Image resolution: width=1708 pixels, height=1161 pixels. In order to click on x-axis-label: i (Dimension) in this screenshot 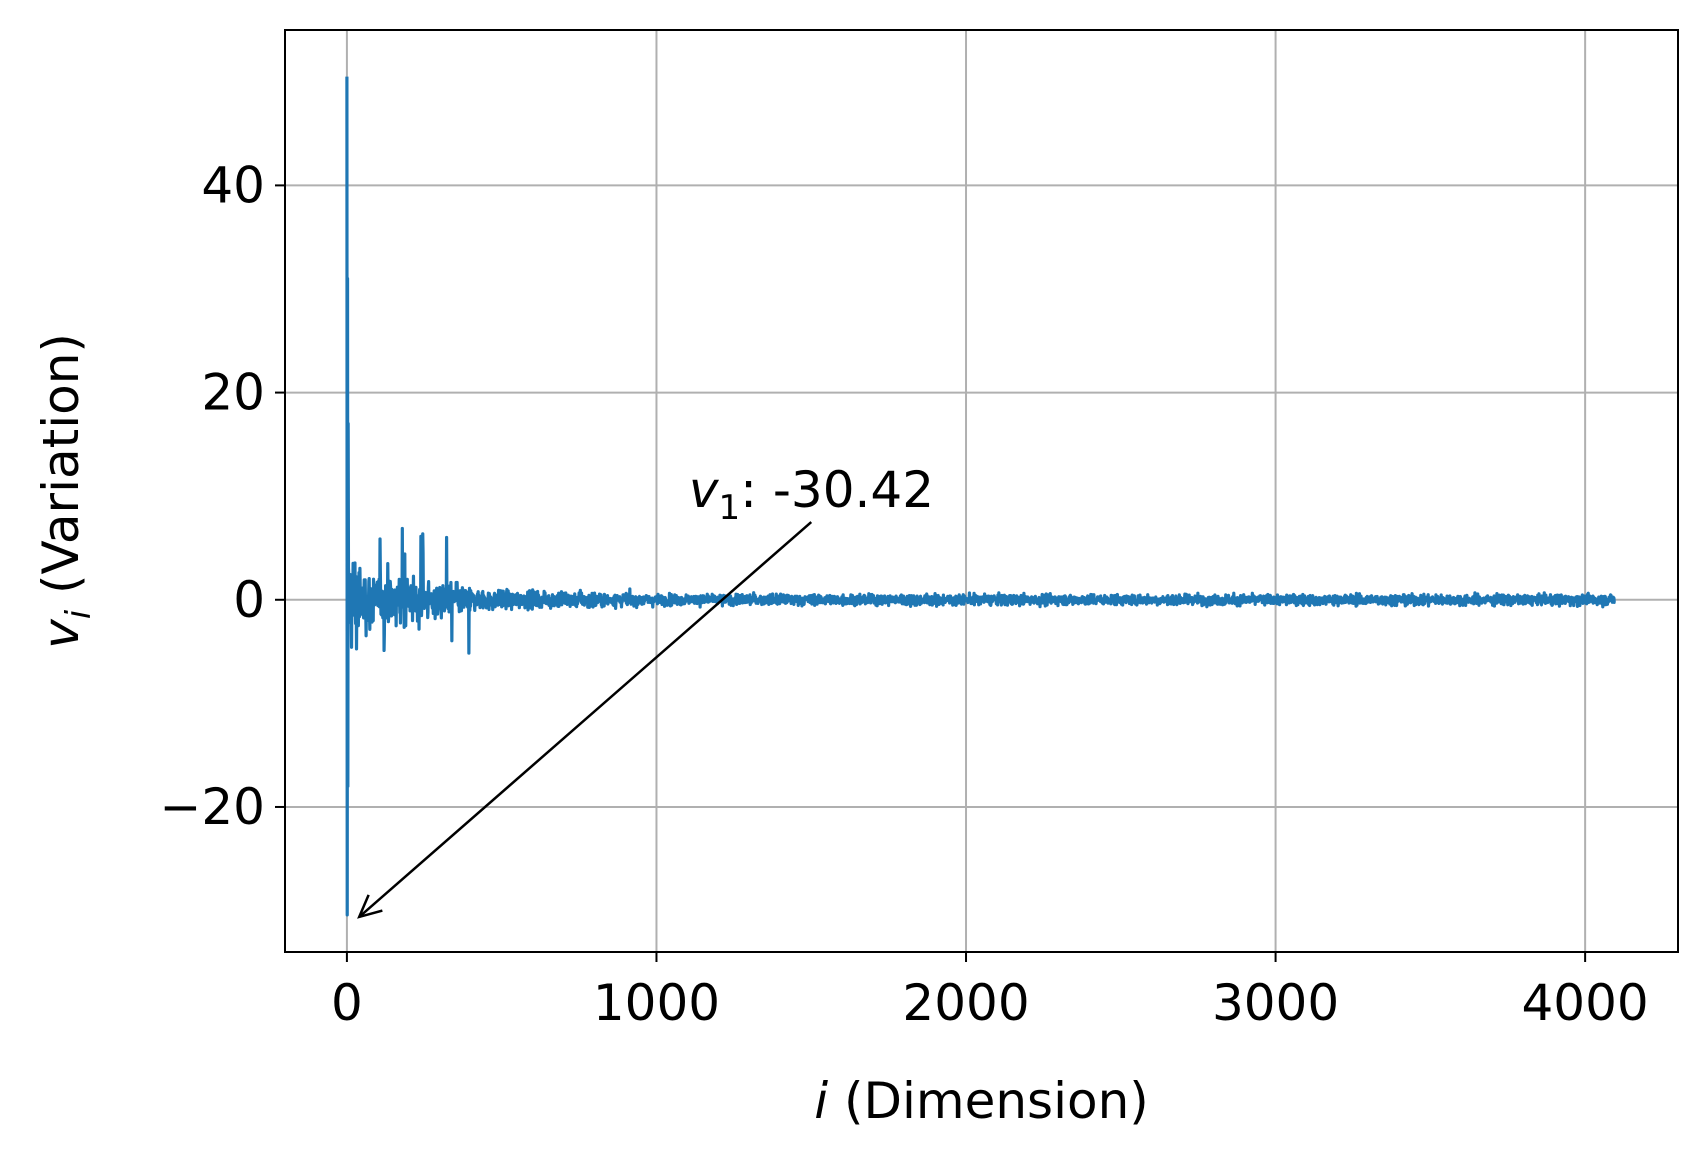, I will do `click(981, 1101)`.